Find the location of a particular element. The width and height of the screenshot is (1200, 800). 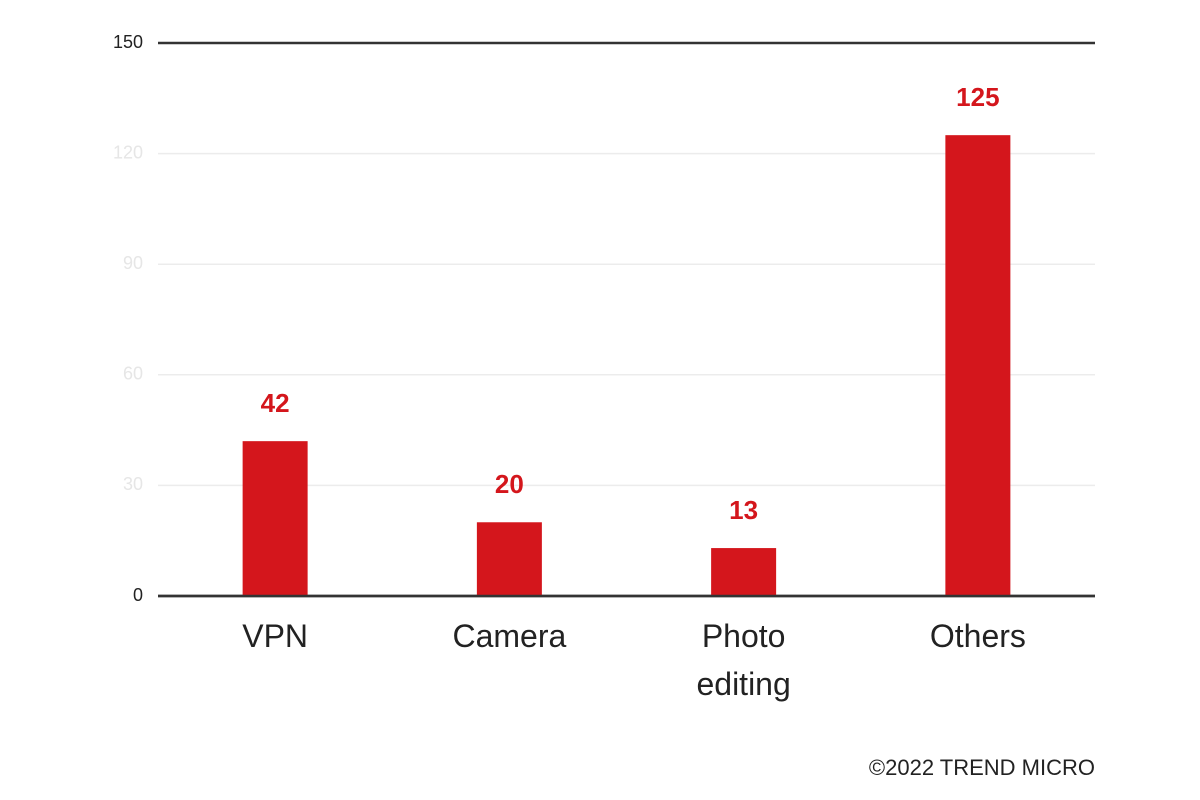

y-tick-label: 30 is located at coordinates (133, 484).